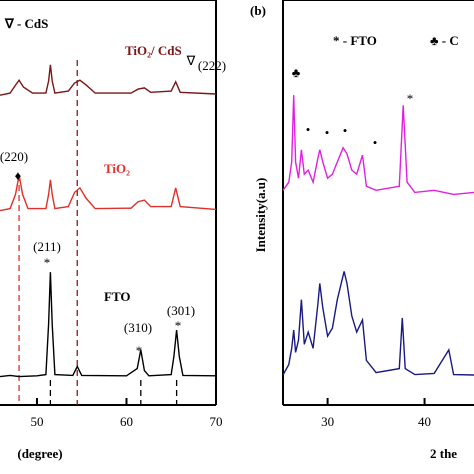  I want to click on x-axis-label: 2 the, so click(443, 453).